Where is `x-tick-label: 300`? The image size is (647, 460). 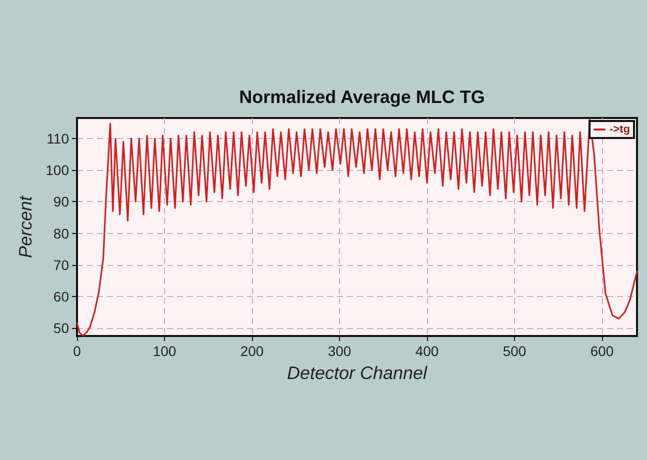
x-tick-label: 300 is located at coordinates (340, 351).